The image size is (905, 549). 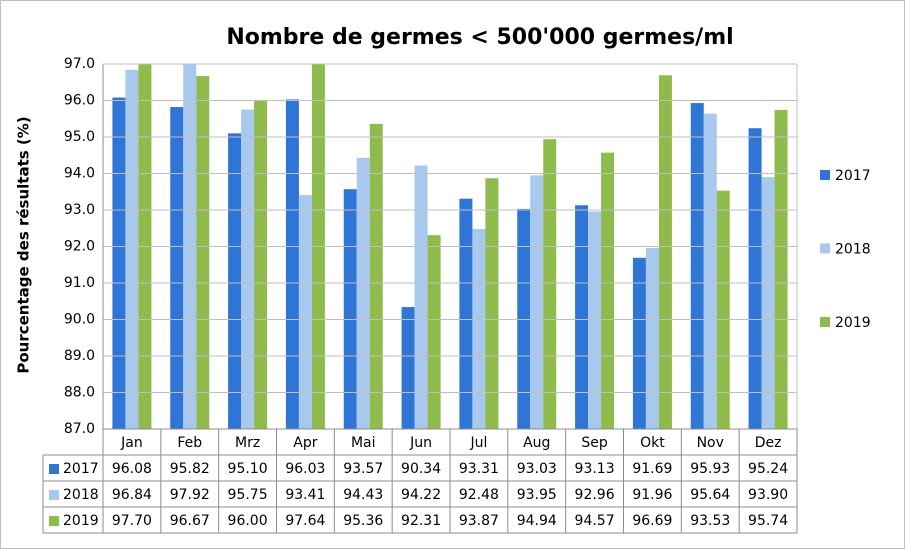 What do you see at coordinates (363, 521) in the screenshot?
I see `table-value: 95.36` at bounding box center [363, 521].